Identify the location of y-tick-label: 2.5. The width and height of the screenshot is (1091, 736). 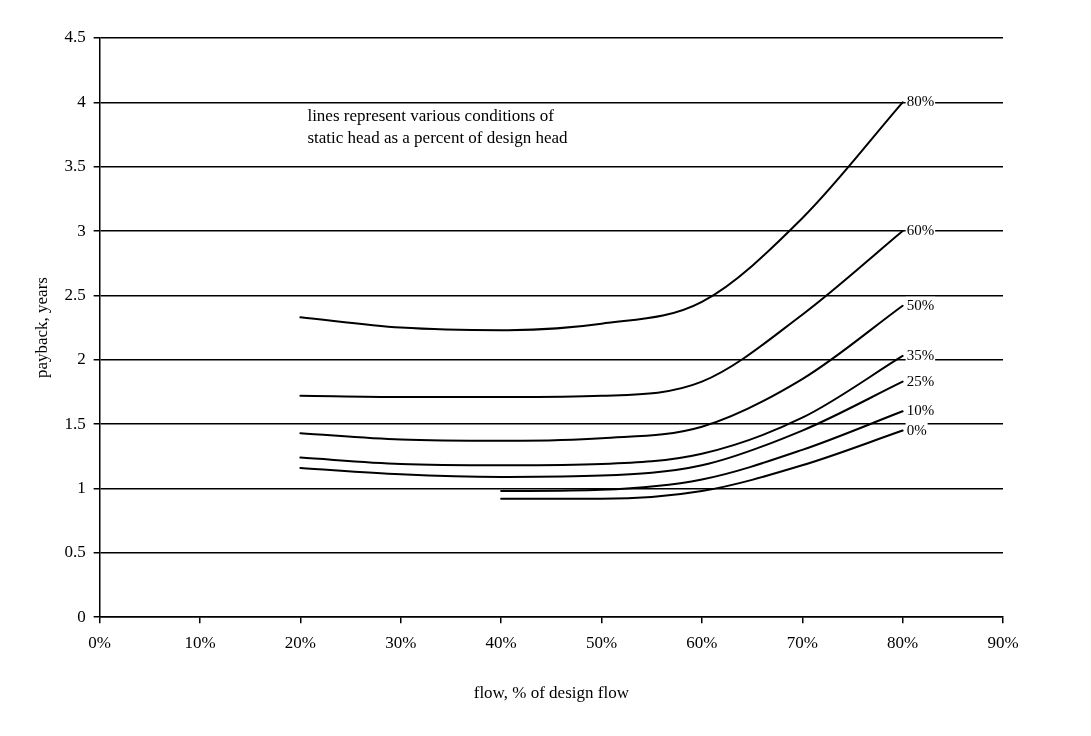
(75, 294).